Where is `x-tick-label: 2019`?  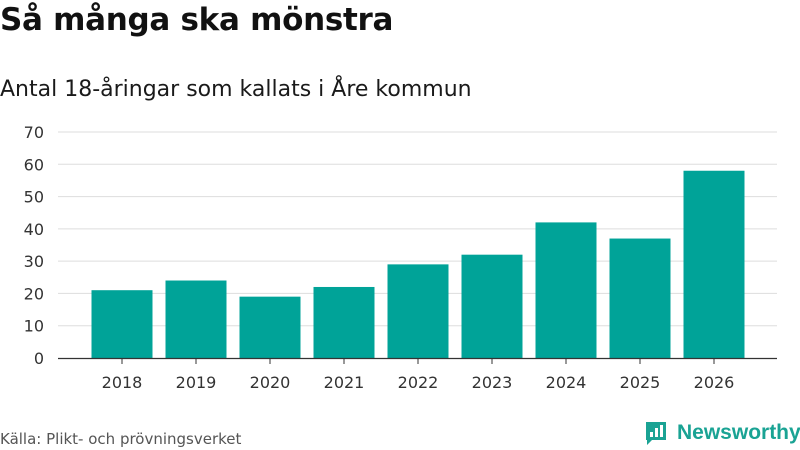 x-tick-label: 2019 is located at coordinates (196, 382).